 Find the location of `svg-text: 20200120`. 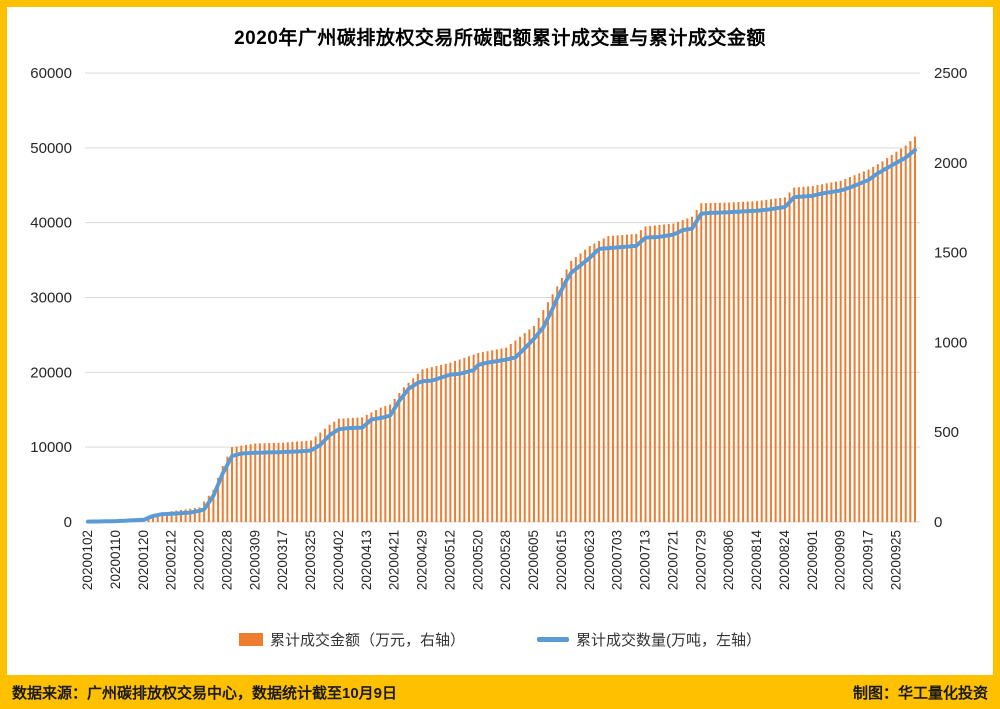

svg-text: 20200120 is located at coordinates (143, 560).